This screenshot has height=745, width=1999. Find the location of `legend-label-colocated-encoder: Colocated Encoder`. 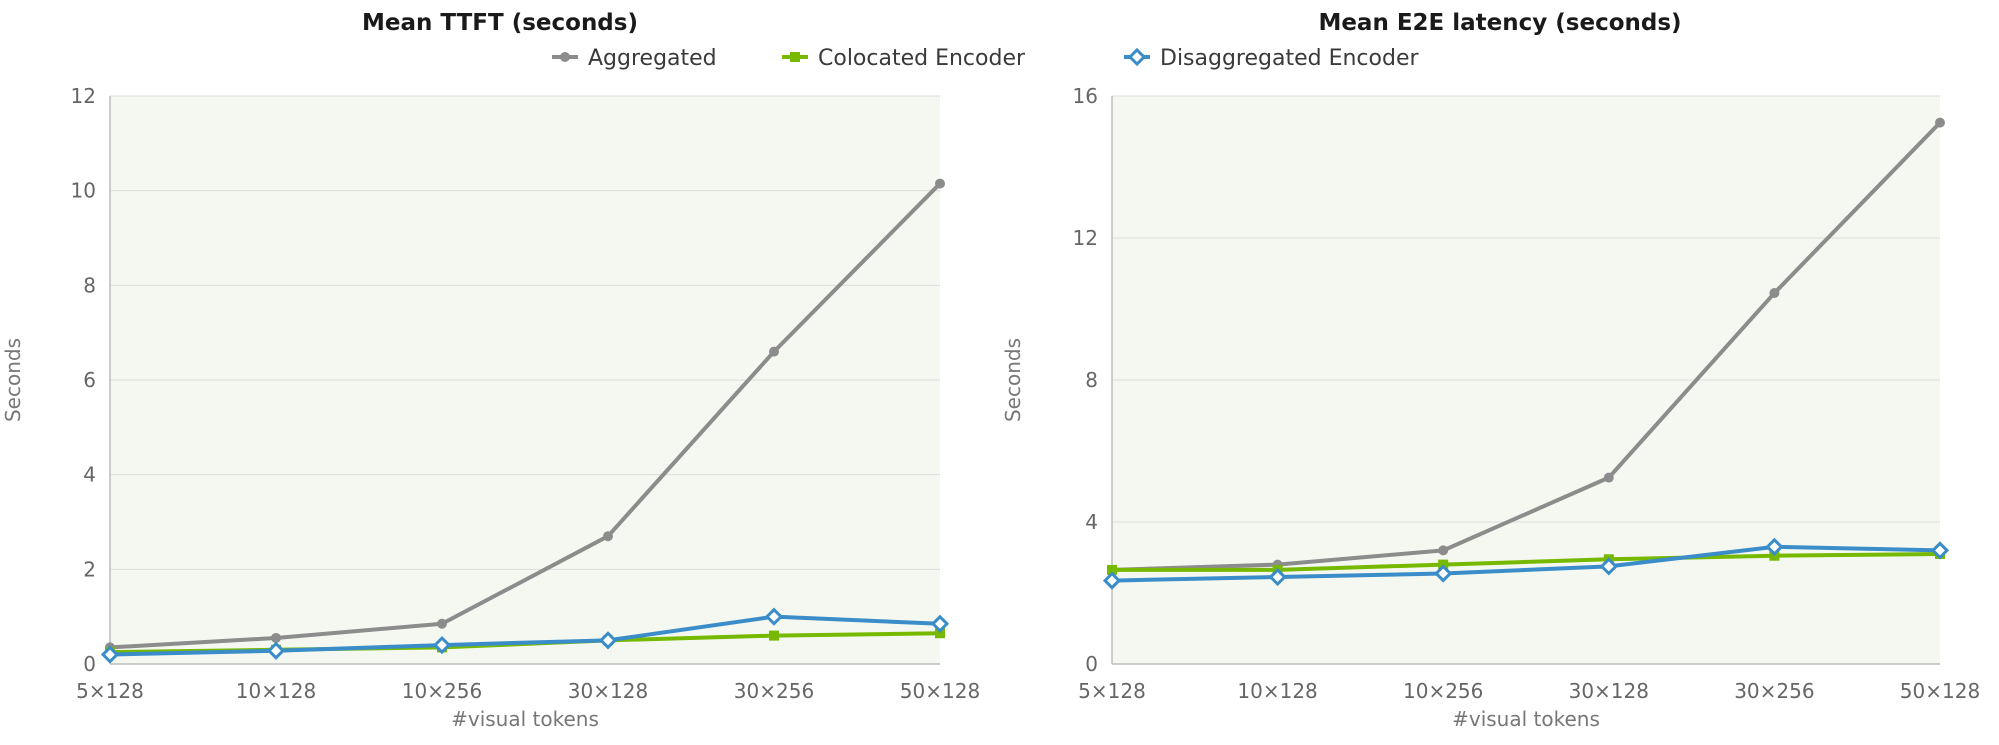

legend-label-colocated-encoder: Colocated Encoder is located at coordinates (922, 58).